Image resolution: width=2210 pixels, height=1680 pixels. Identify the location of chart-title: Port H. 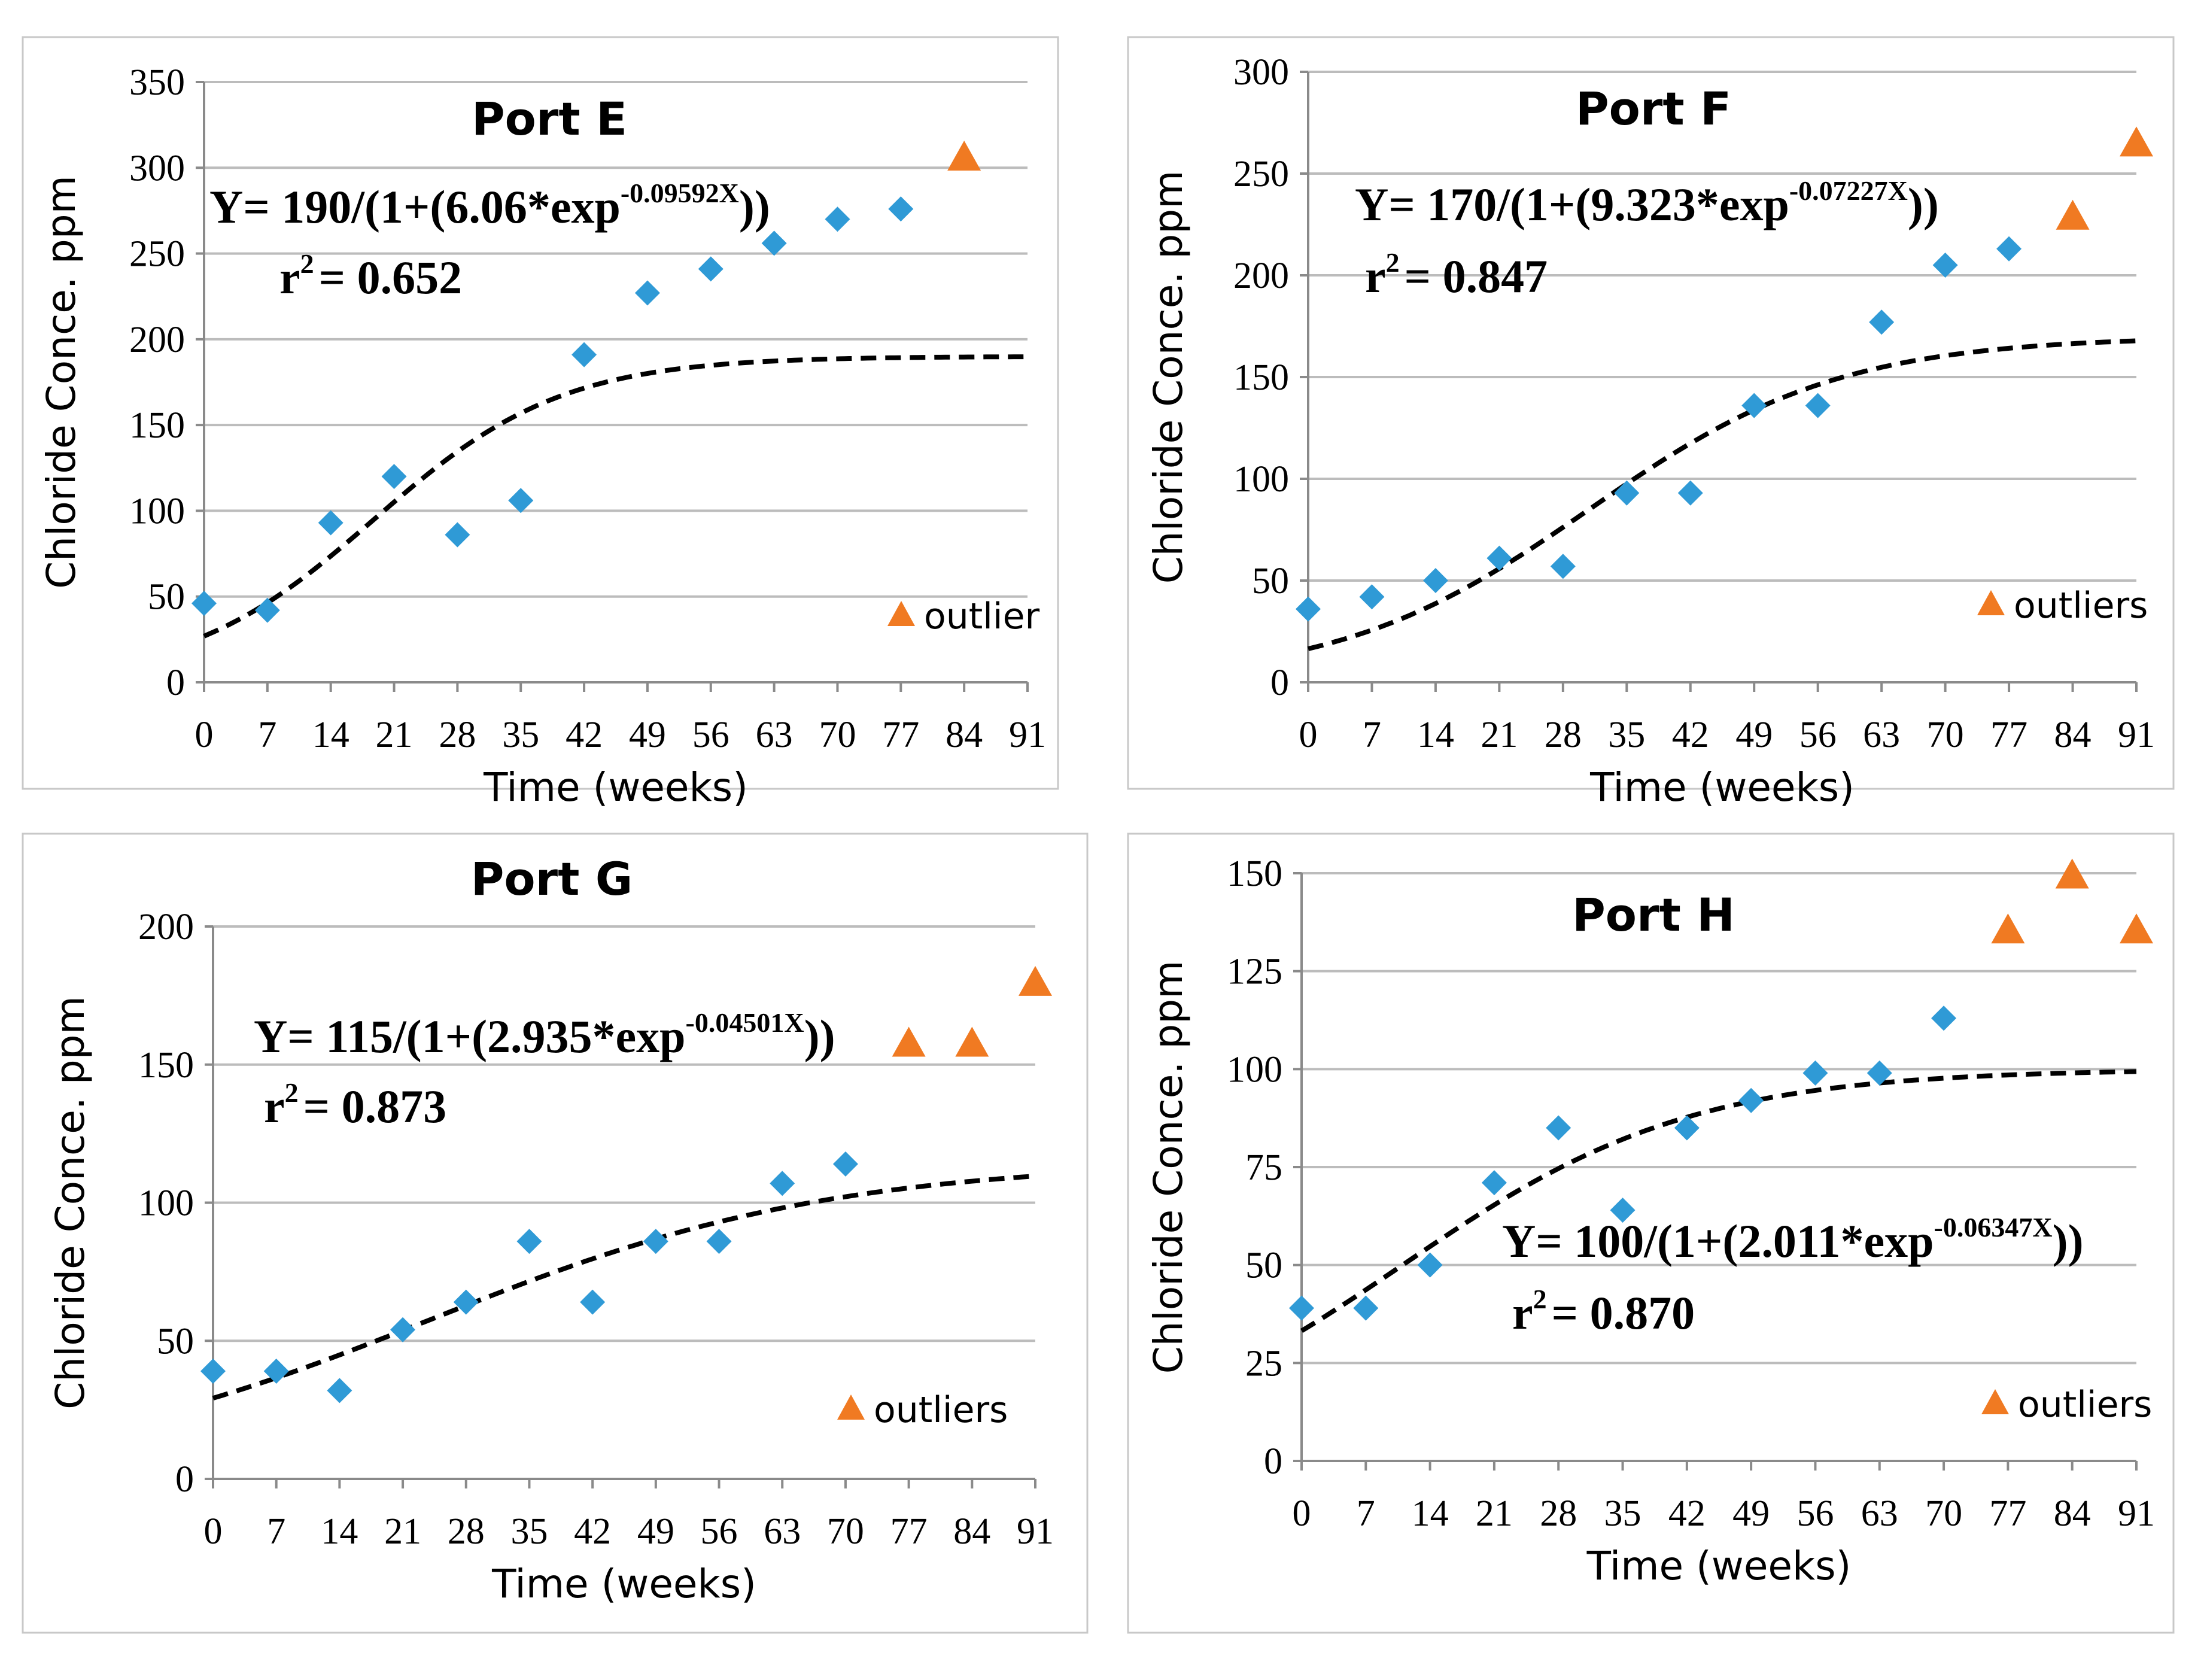
(1654, 915).